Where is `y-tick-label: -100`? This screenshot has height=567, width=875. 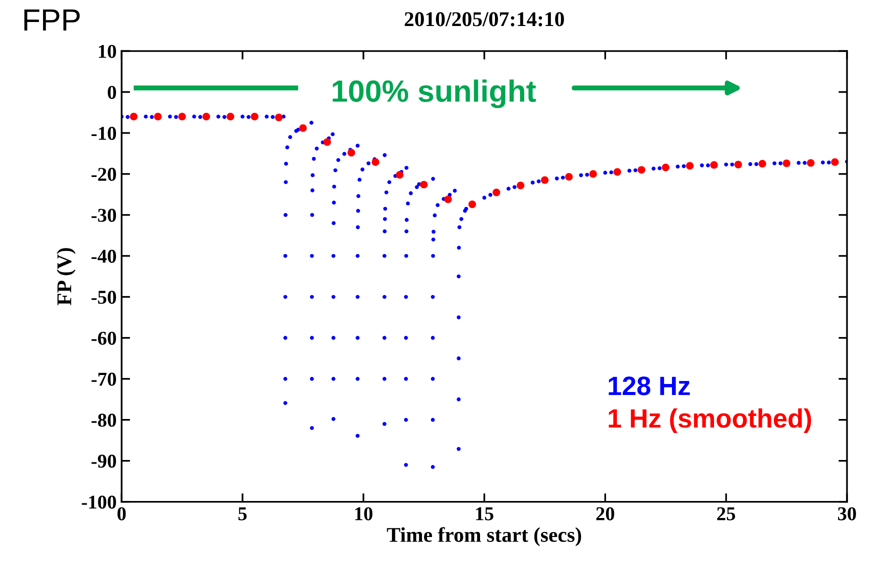 y-tick-label: -100 is located at coordinates (99, 502).